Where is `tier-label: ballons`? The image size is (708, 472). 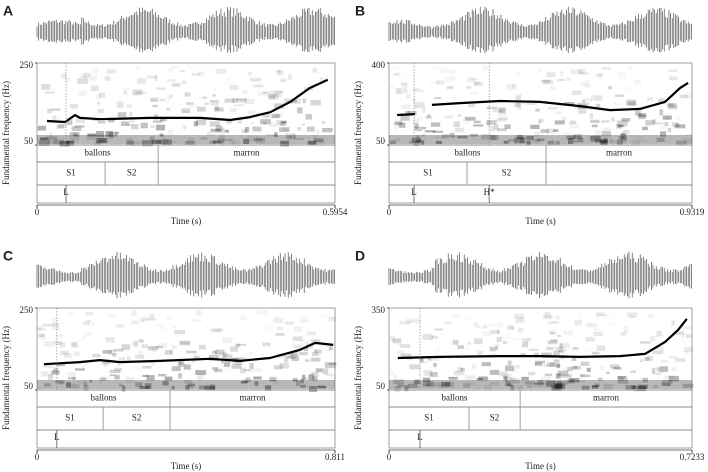
tier-label: ballons is located at coordinates (468, 153).